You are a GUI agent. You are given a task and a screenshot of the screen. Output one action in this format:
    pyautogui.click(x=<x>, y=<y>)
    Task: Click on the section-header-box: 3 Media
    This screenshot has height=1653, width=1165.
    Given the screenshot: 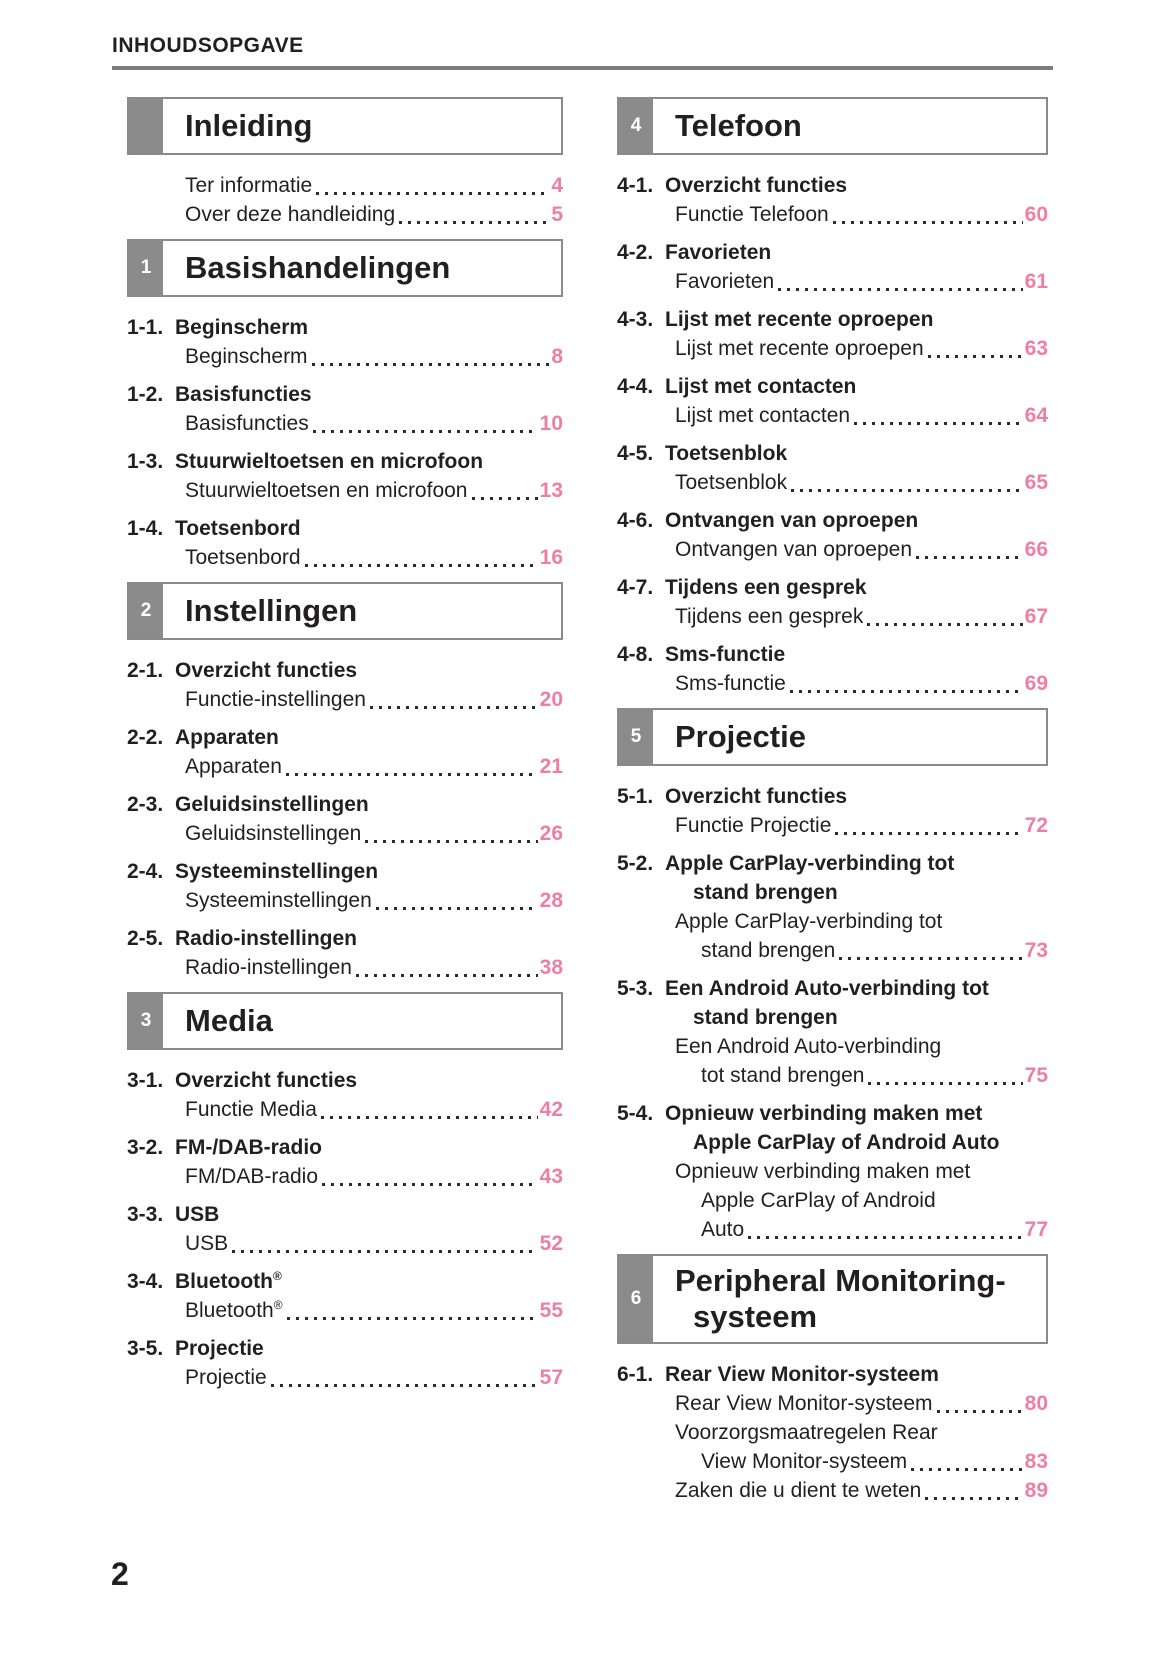 What is the action you would take?
    pyautogui.click(x=345, y=1021)
    